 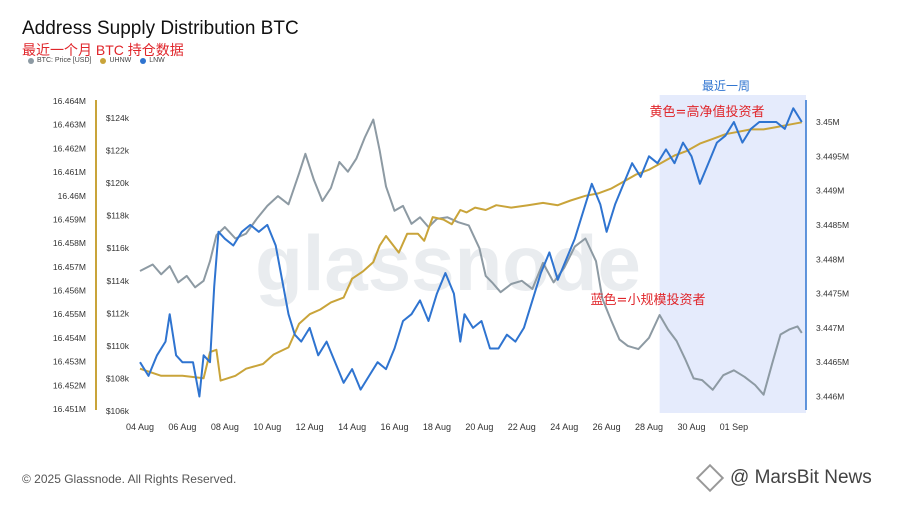 I want to click on left-axis-tick: 16.46M, so click(x=72, y=196).